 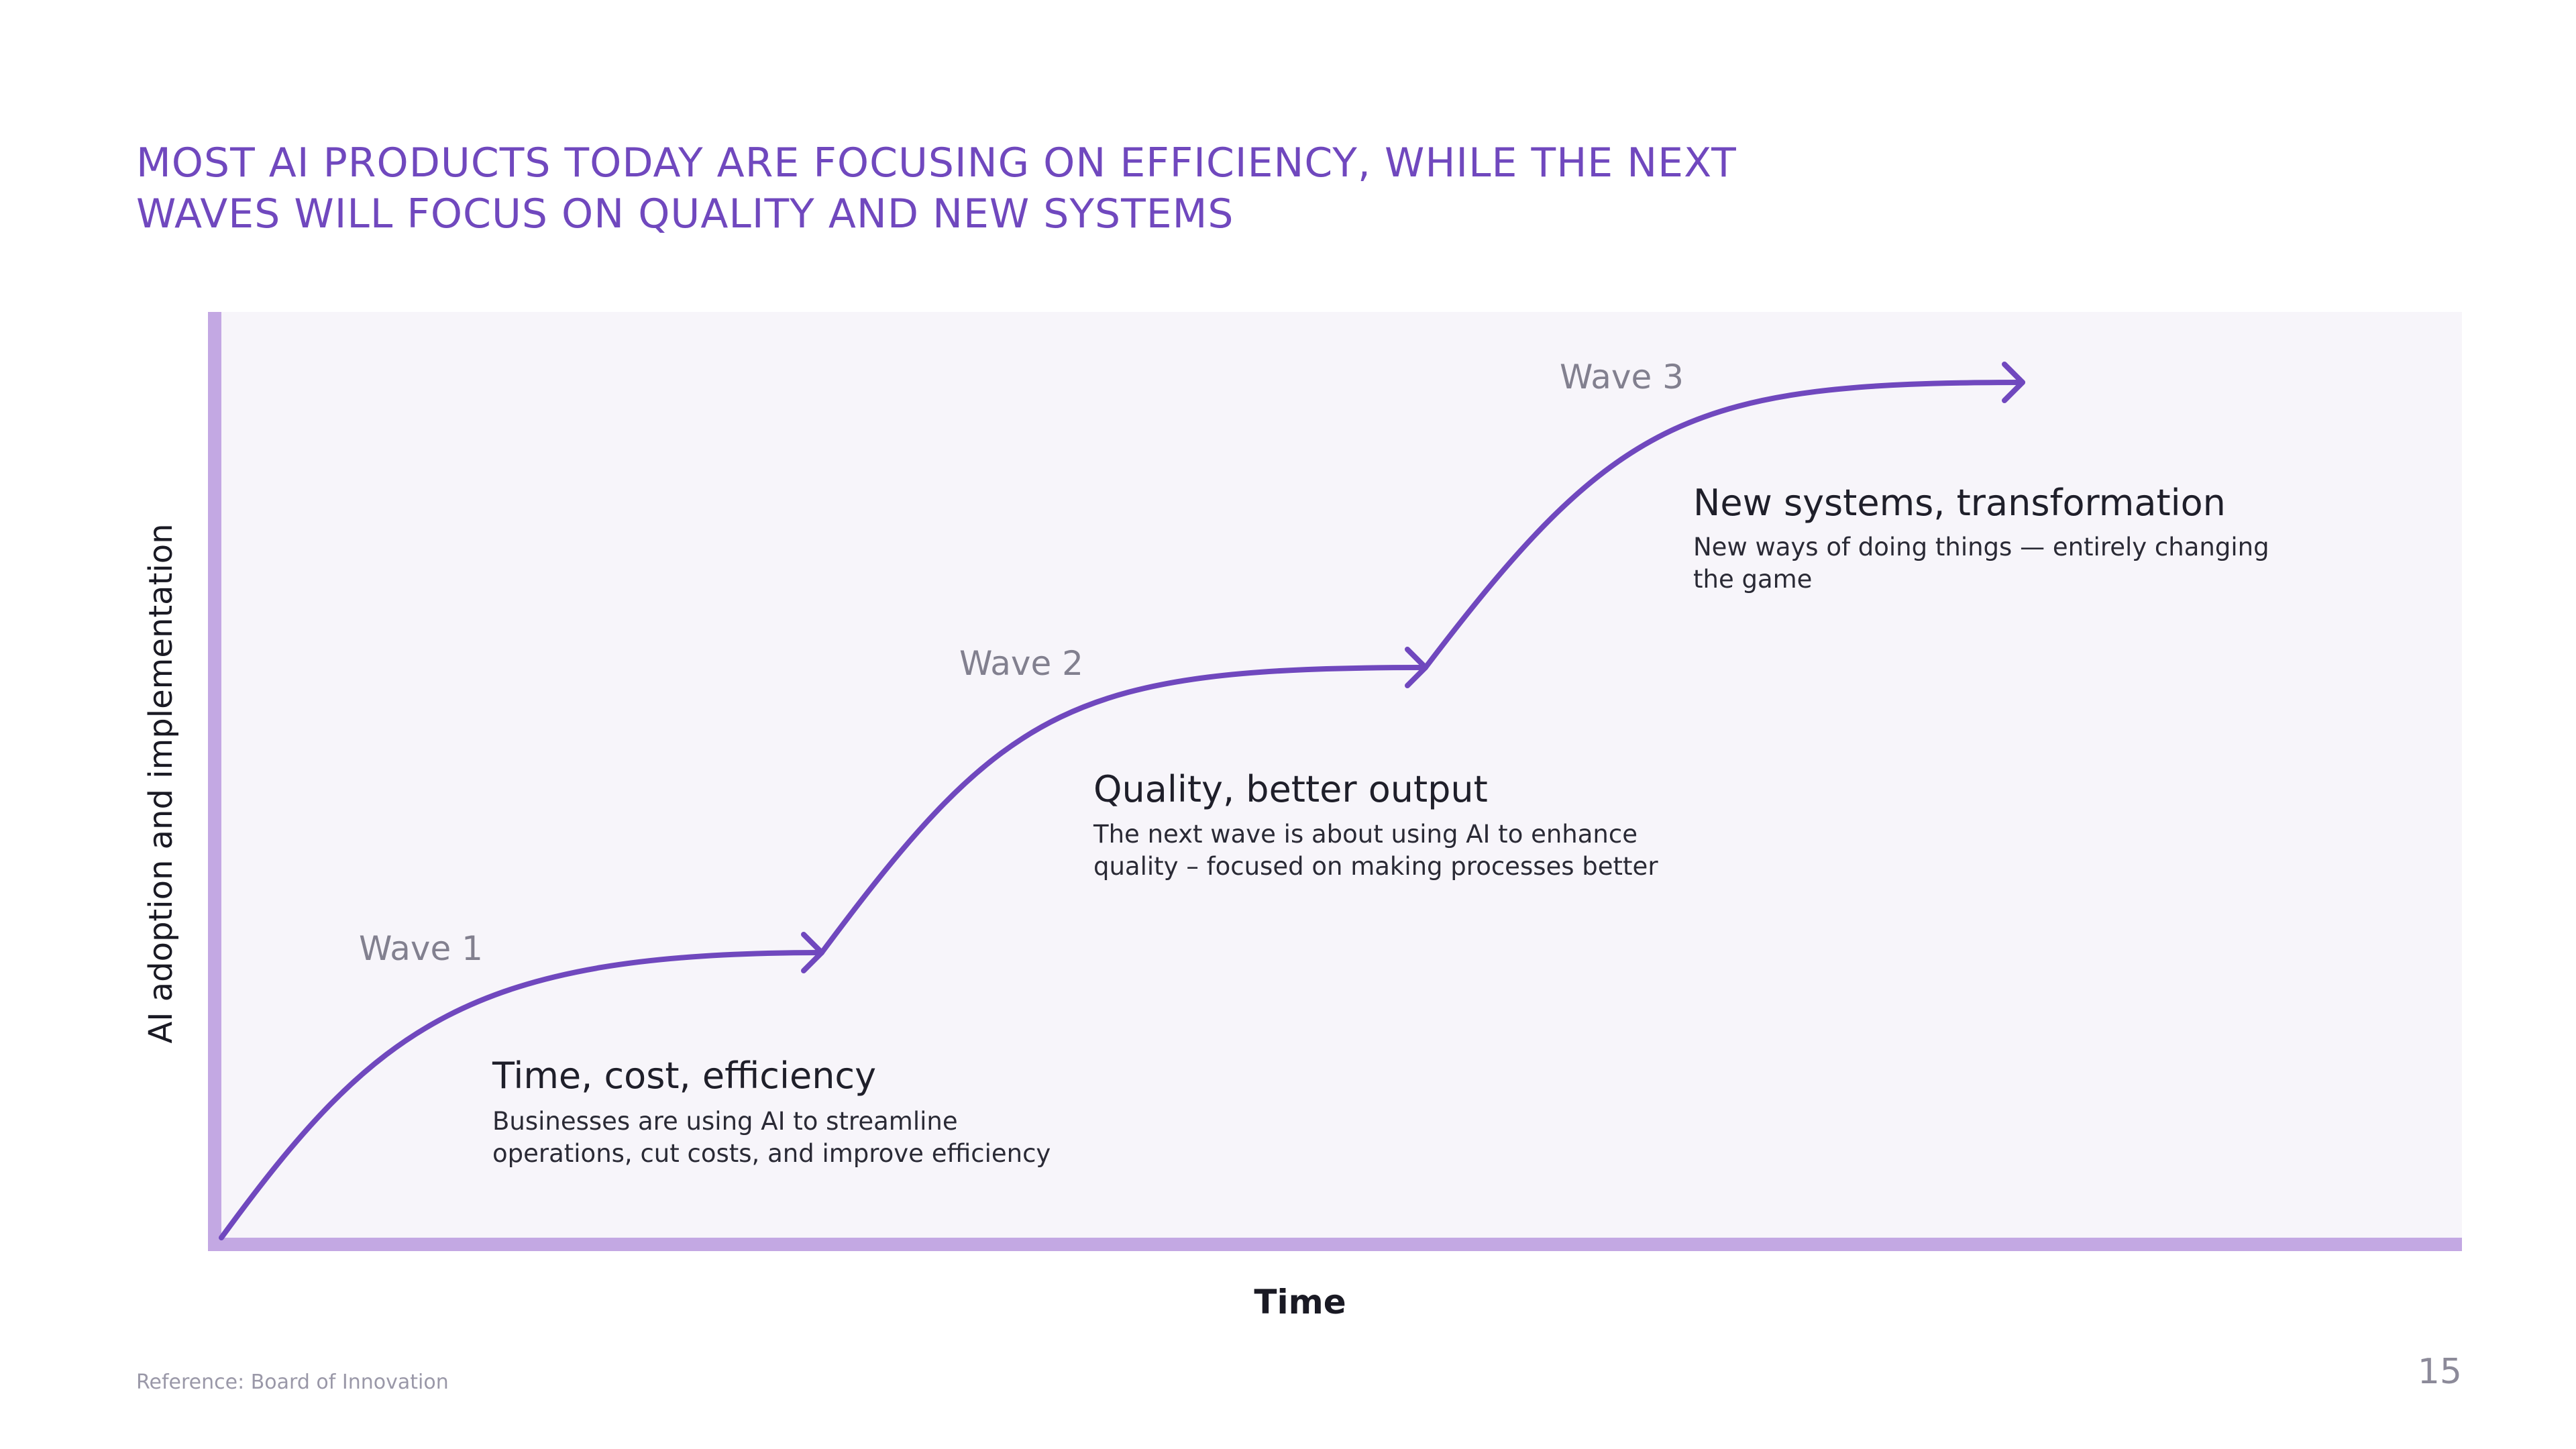 I want to click on wave-2-label: Wave 2, so click(x=1021, y=663).